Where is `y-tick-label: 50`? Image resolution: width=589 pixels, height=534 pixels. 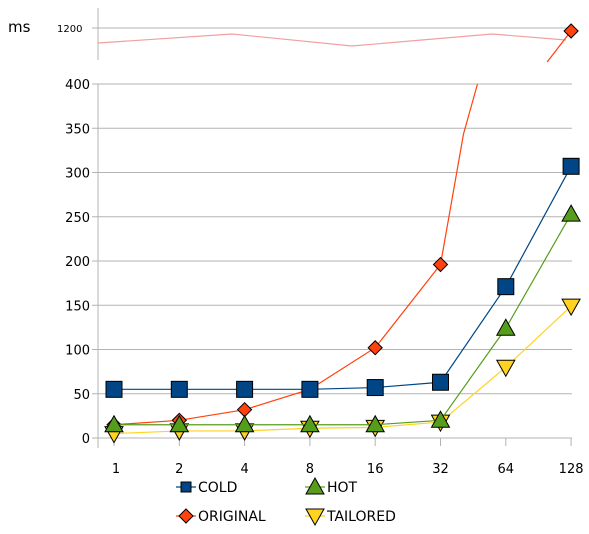 y-tick-label: 50 is located at coordinates (81, 395).